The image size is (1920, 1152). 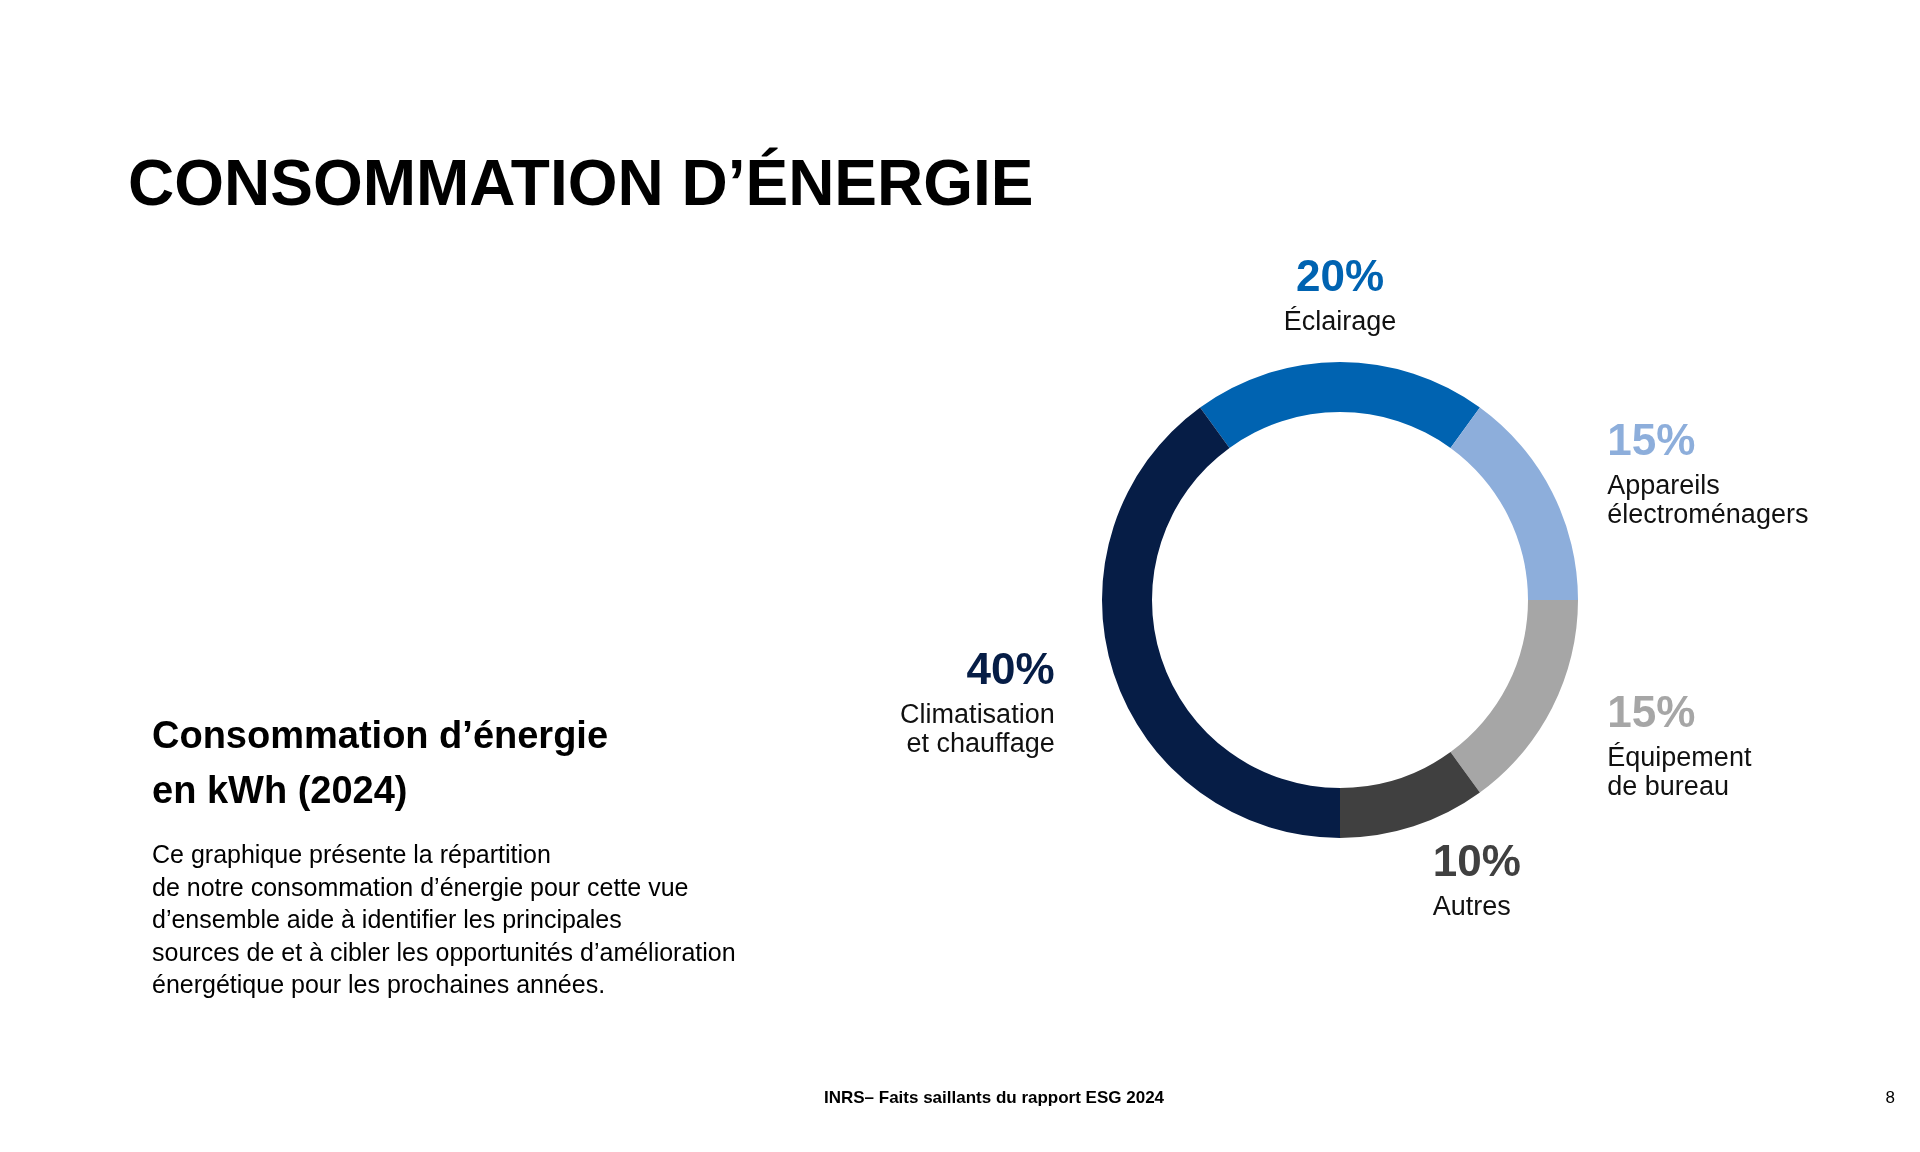 What do you see at coordinates (977, 728) in the screenshot?
I see `slice-label: Climatisation et chauffage` at bounding box center [977, 728].